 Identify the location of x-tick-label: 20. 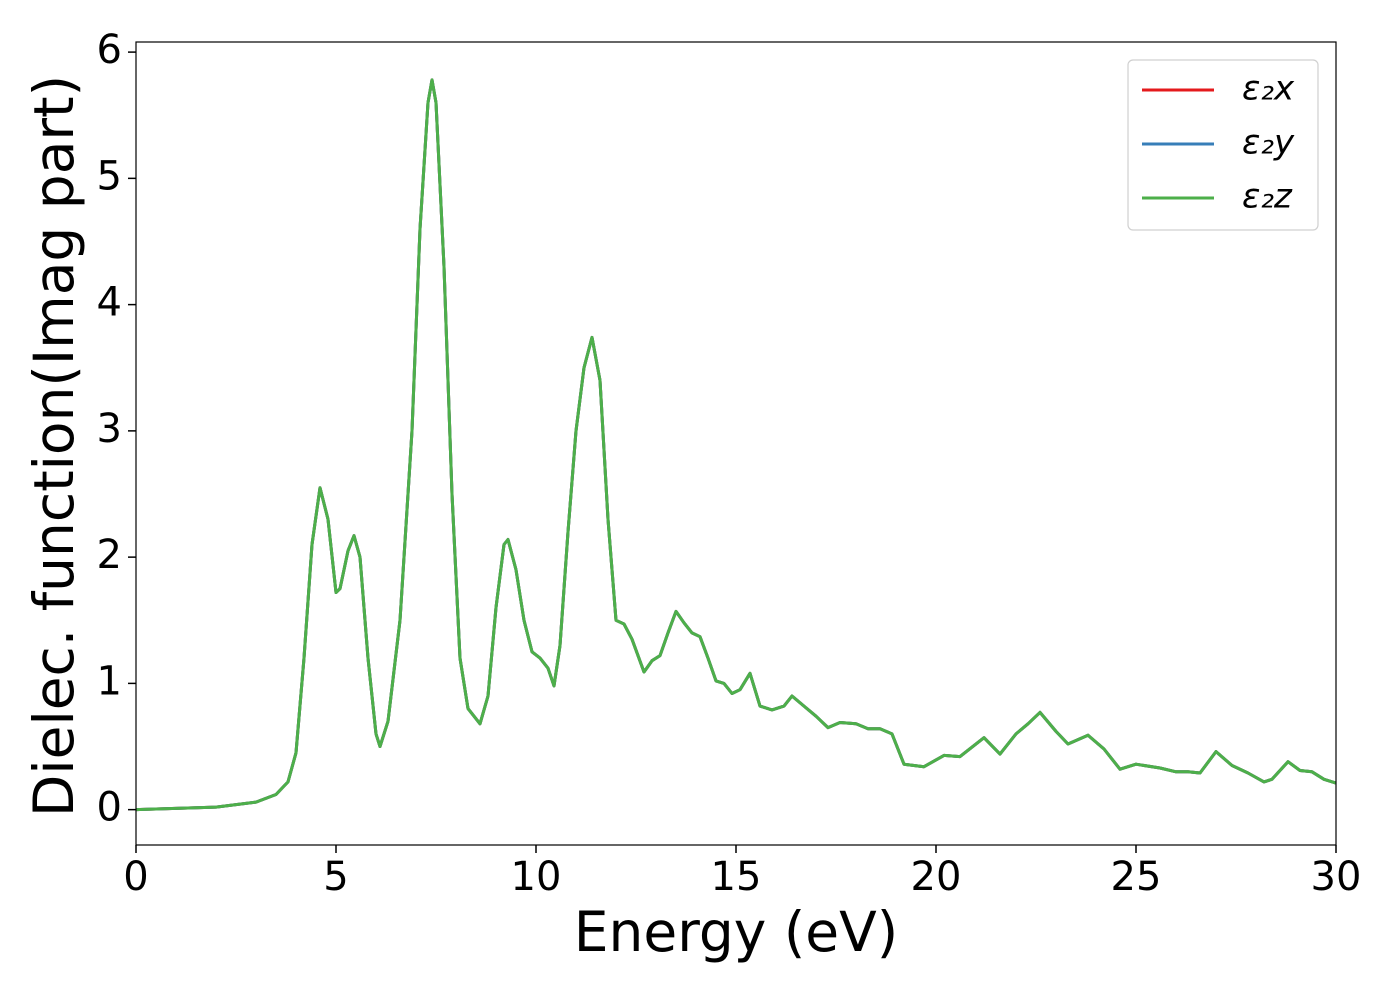
(936, 877).